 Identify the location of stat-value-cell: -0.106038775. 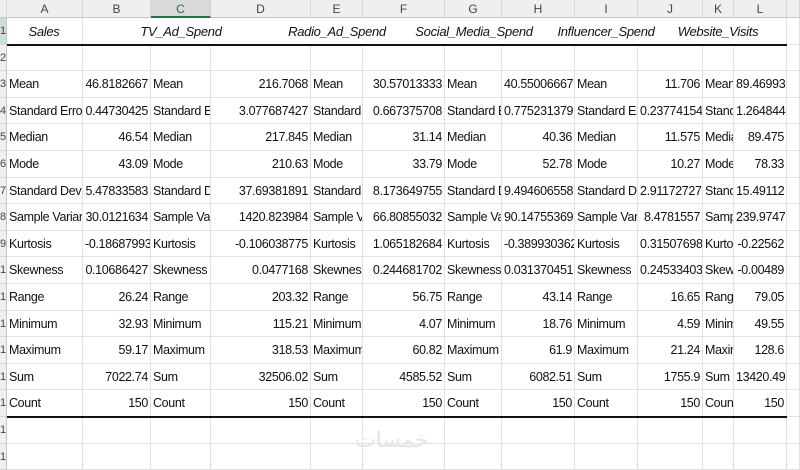
(261, 244).